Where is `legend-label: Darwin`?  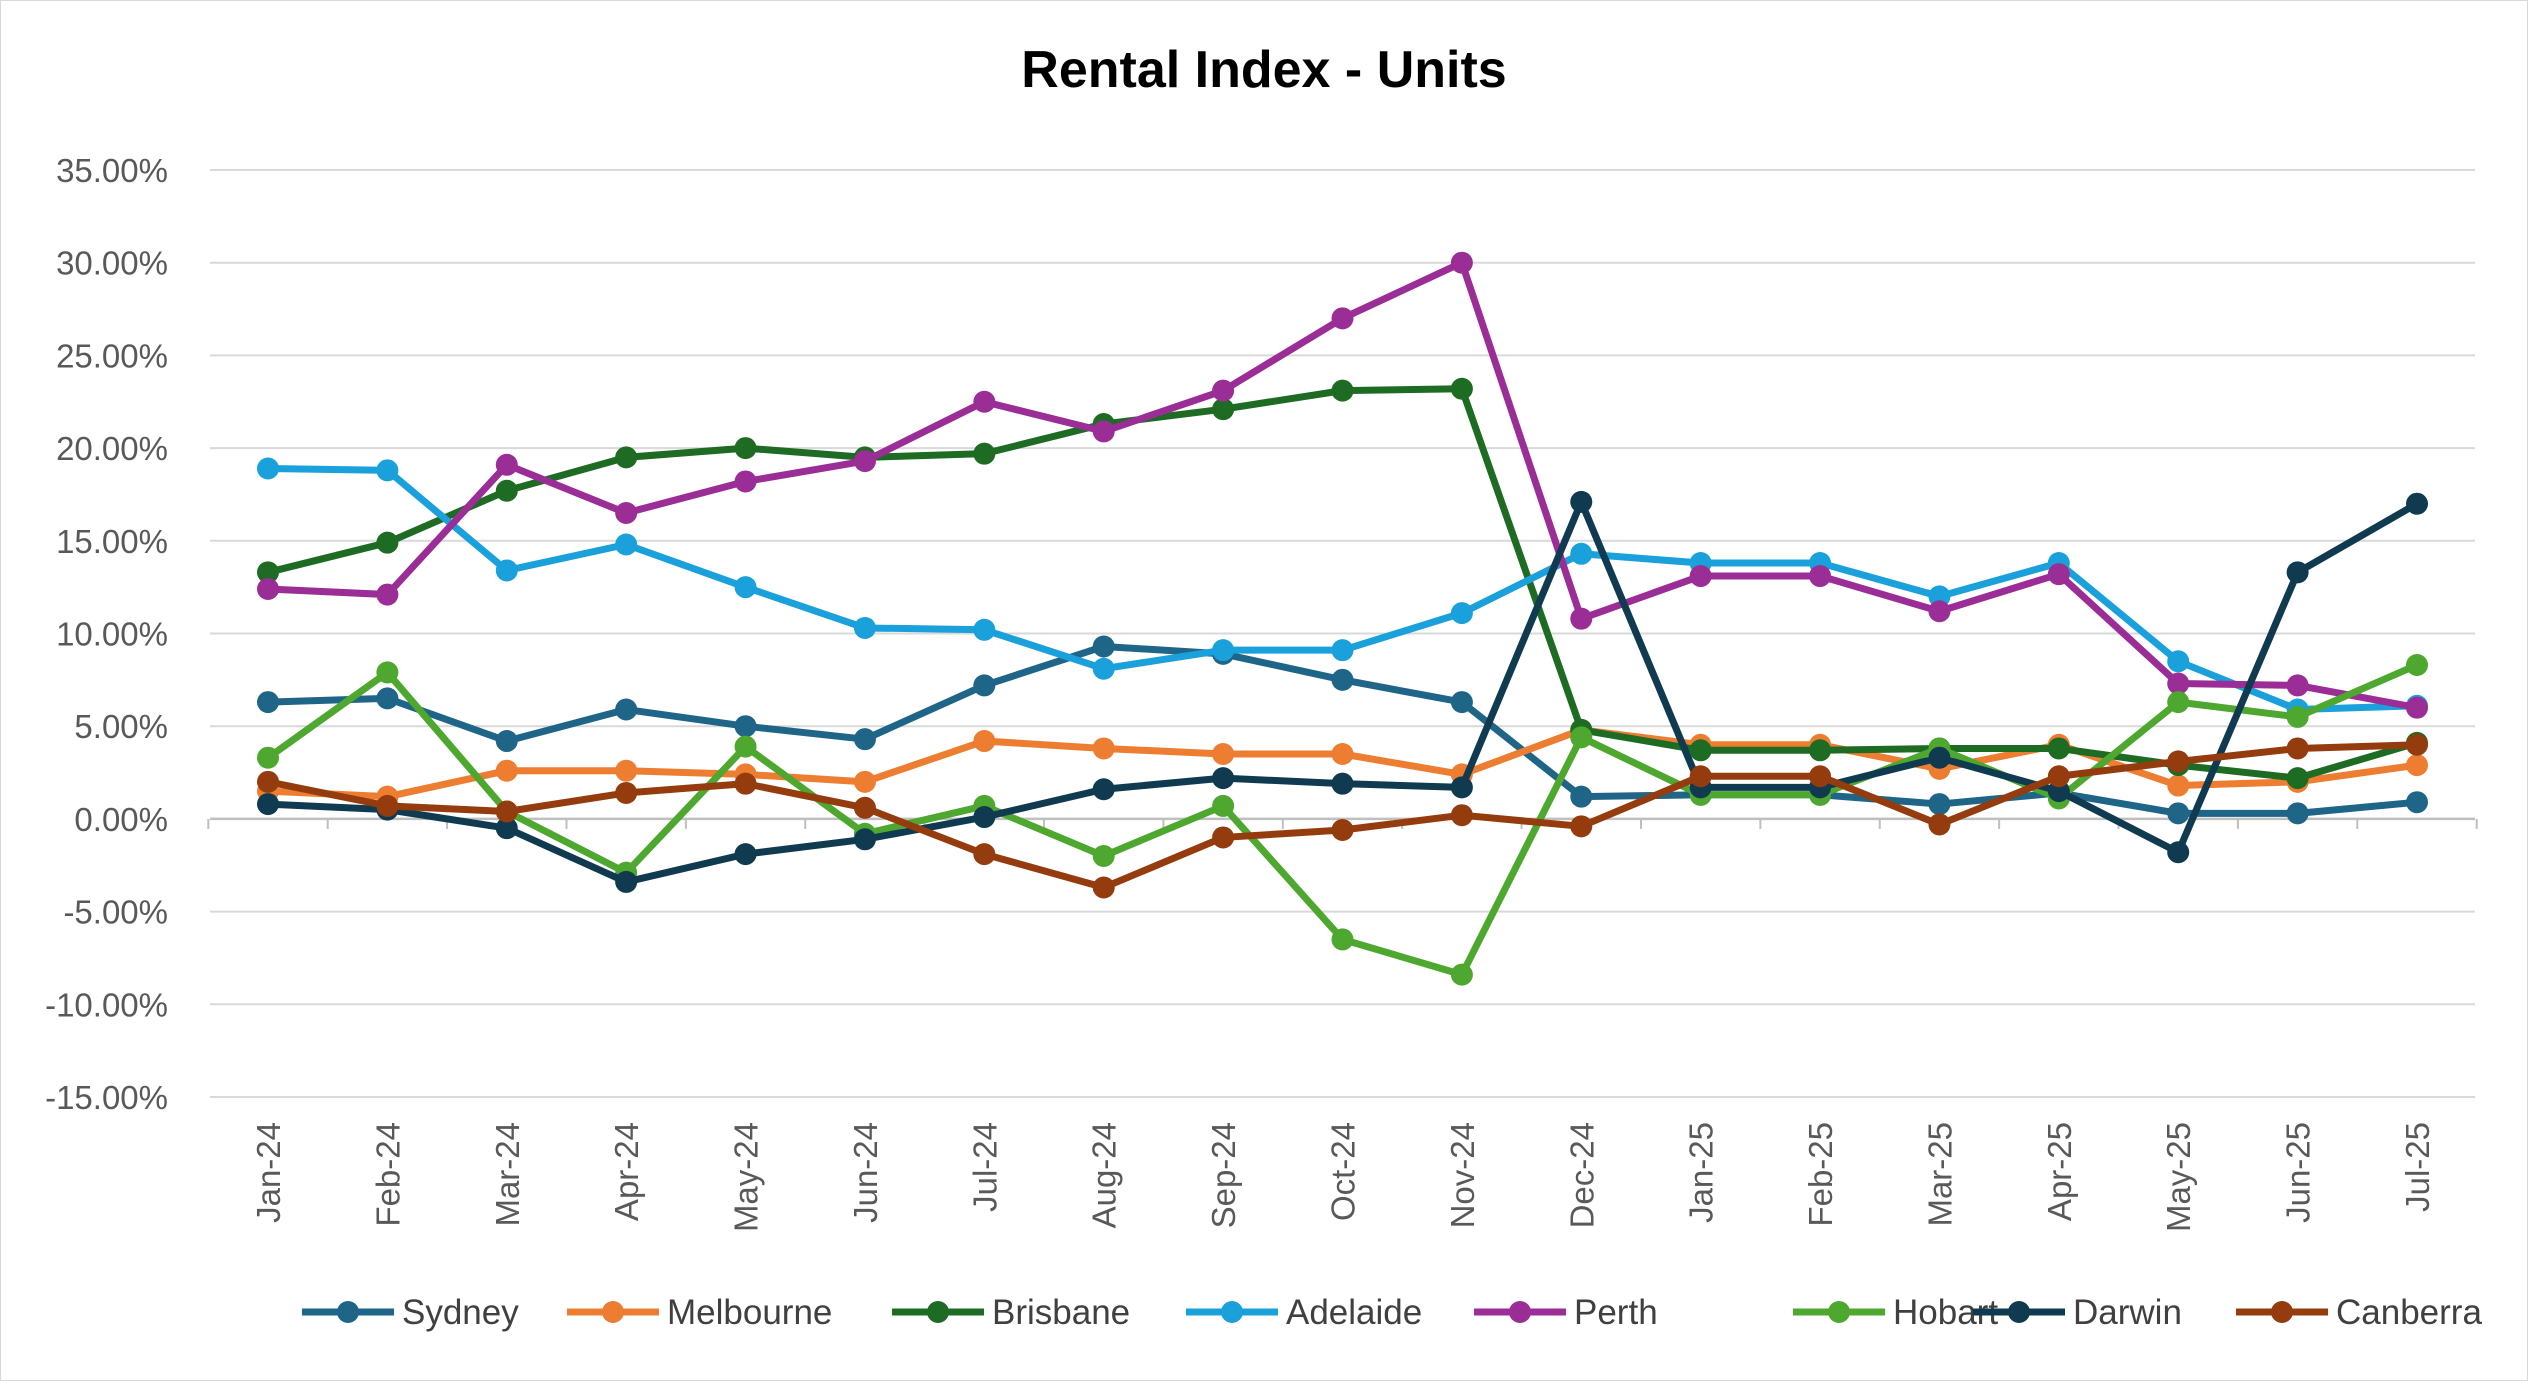
legend-label: Darwin is located at coordinates (2127, 1312).